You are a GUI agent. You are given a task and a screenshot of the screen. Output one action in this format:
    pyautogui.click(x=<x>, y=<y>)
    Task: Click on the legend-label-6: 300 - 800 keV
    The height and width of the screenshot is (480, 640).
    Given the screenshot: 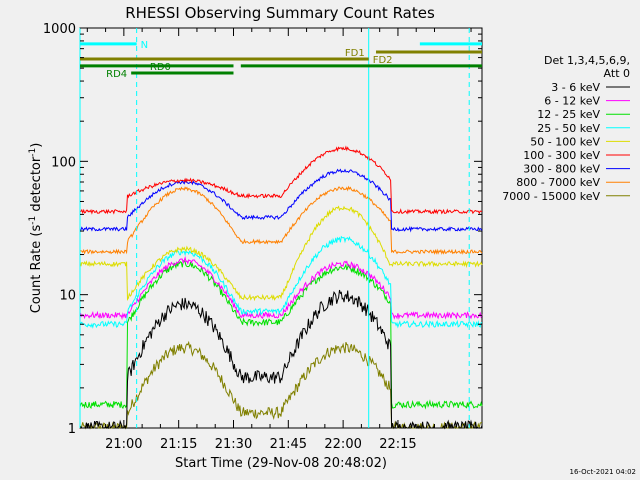 What is the action you would take?
    pyautogui.click(x=561, y=169)
    